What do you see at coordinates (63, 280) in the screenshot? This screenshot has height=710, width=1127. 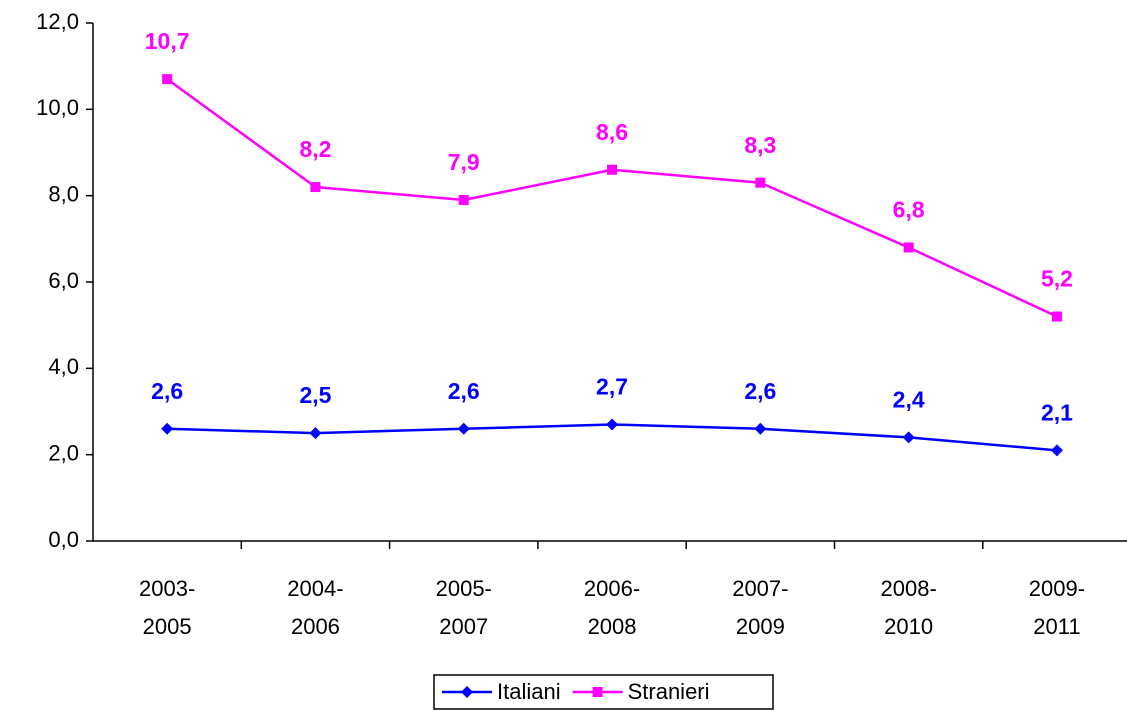 I see `y-tick-label: 6,0` at bounding box center [63, 280].